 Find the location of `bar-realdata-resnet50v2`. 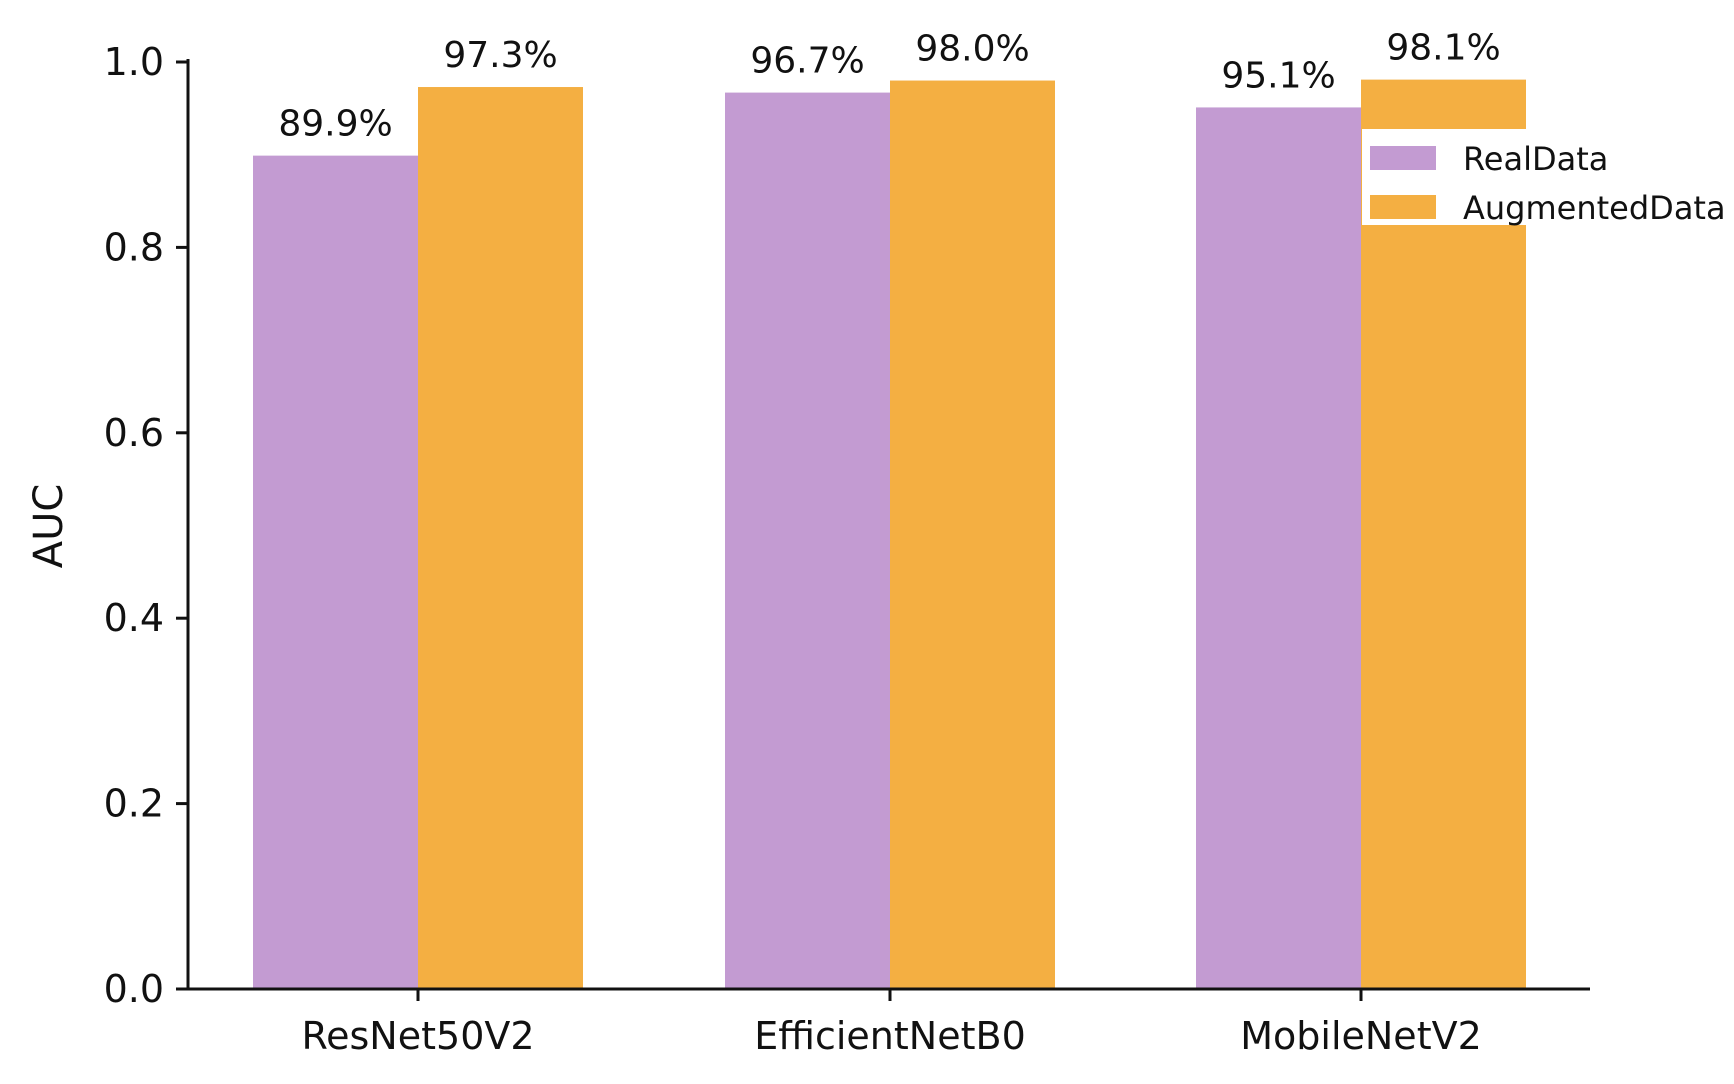

bar-realdata-resnet50v2 is located at coordinates (335, 572).